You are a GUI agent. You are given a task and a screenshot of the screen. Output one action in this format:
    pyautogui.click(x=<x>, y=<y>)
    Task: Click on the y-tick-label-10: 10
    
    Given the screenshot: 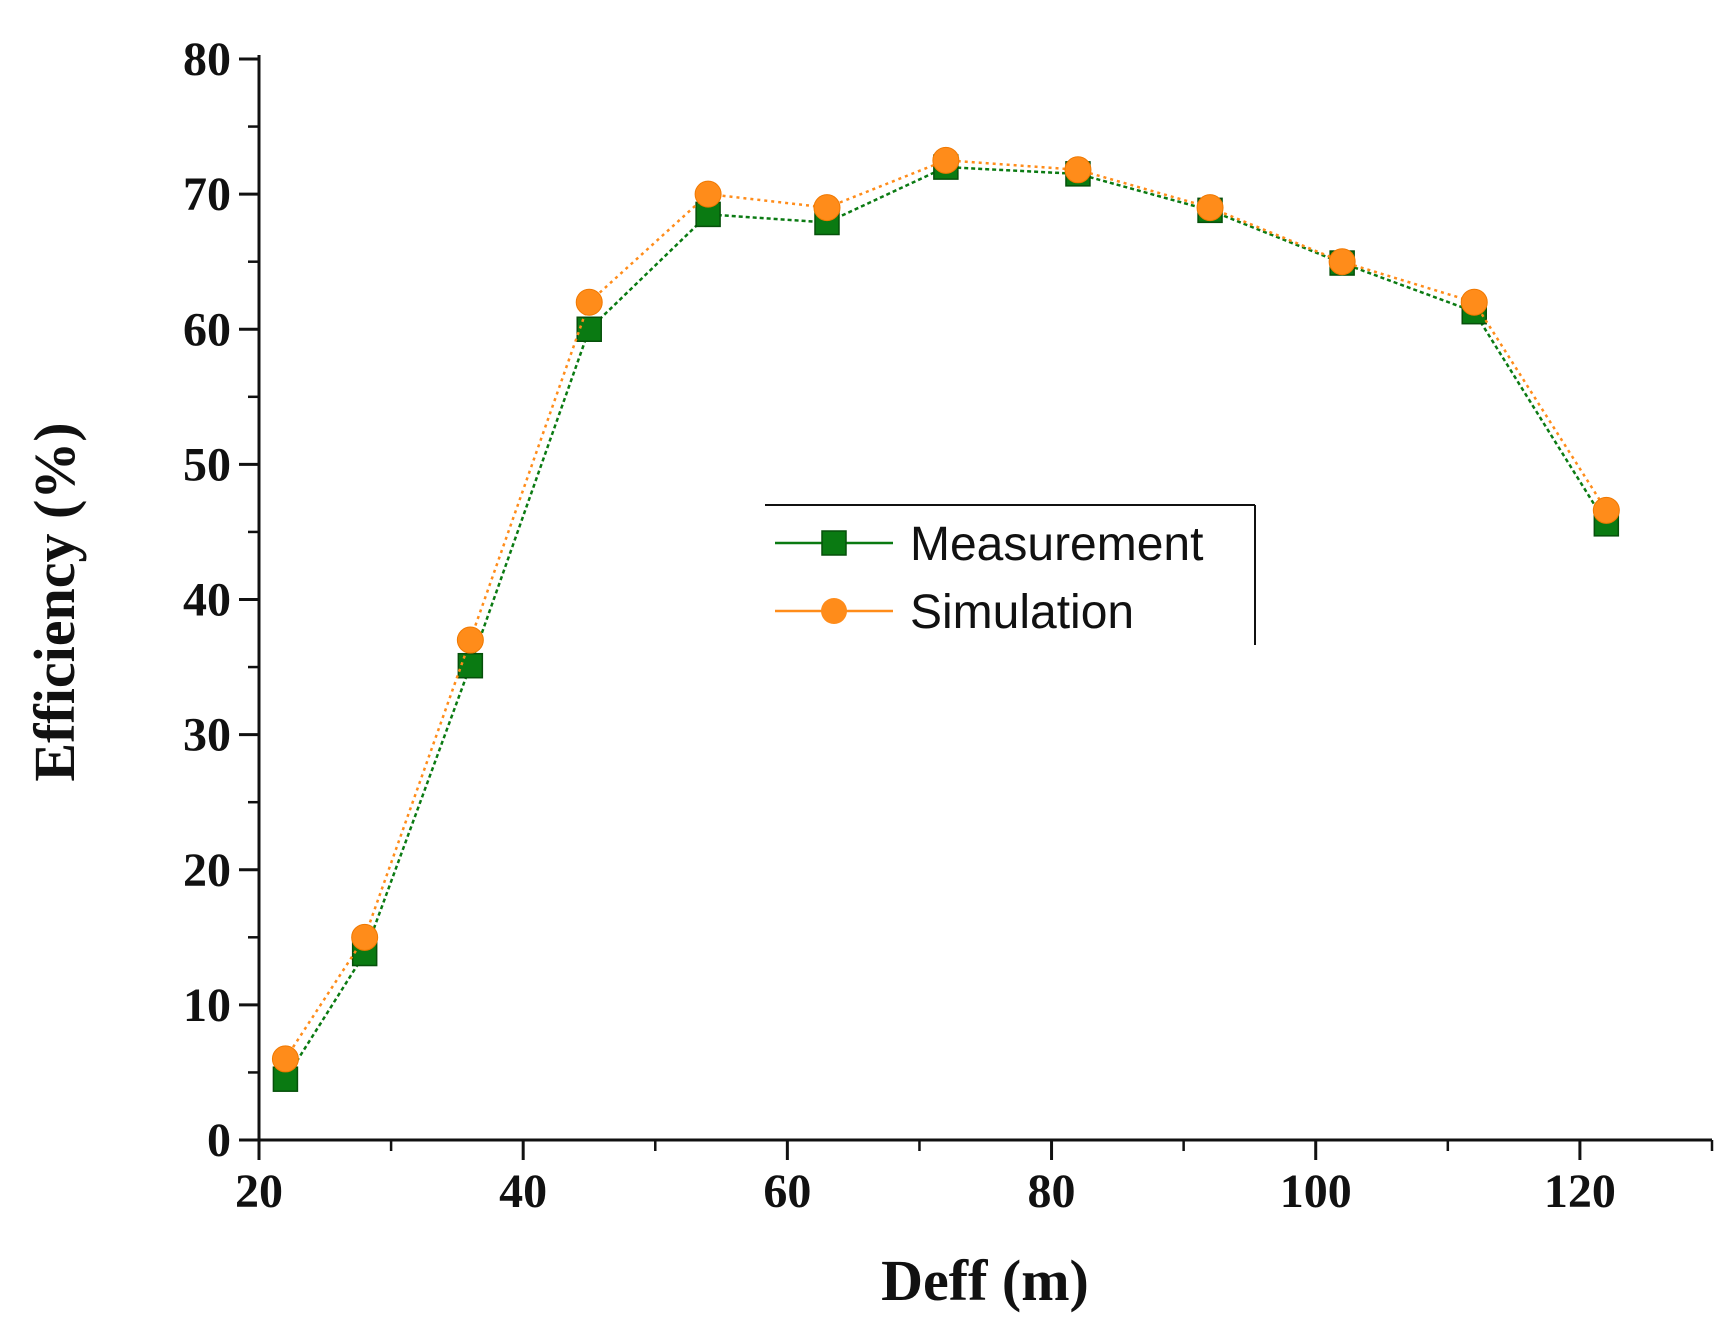 What is the action you would take?
    pyautogui.click(x=207, y=1005)
    